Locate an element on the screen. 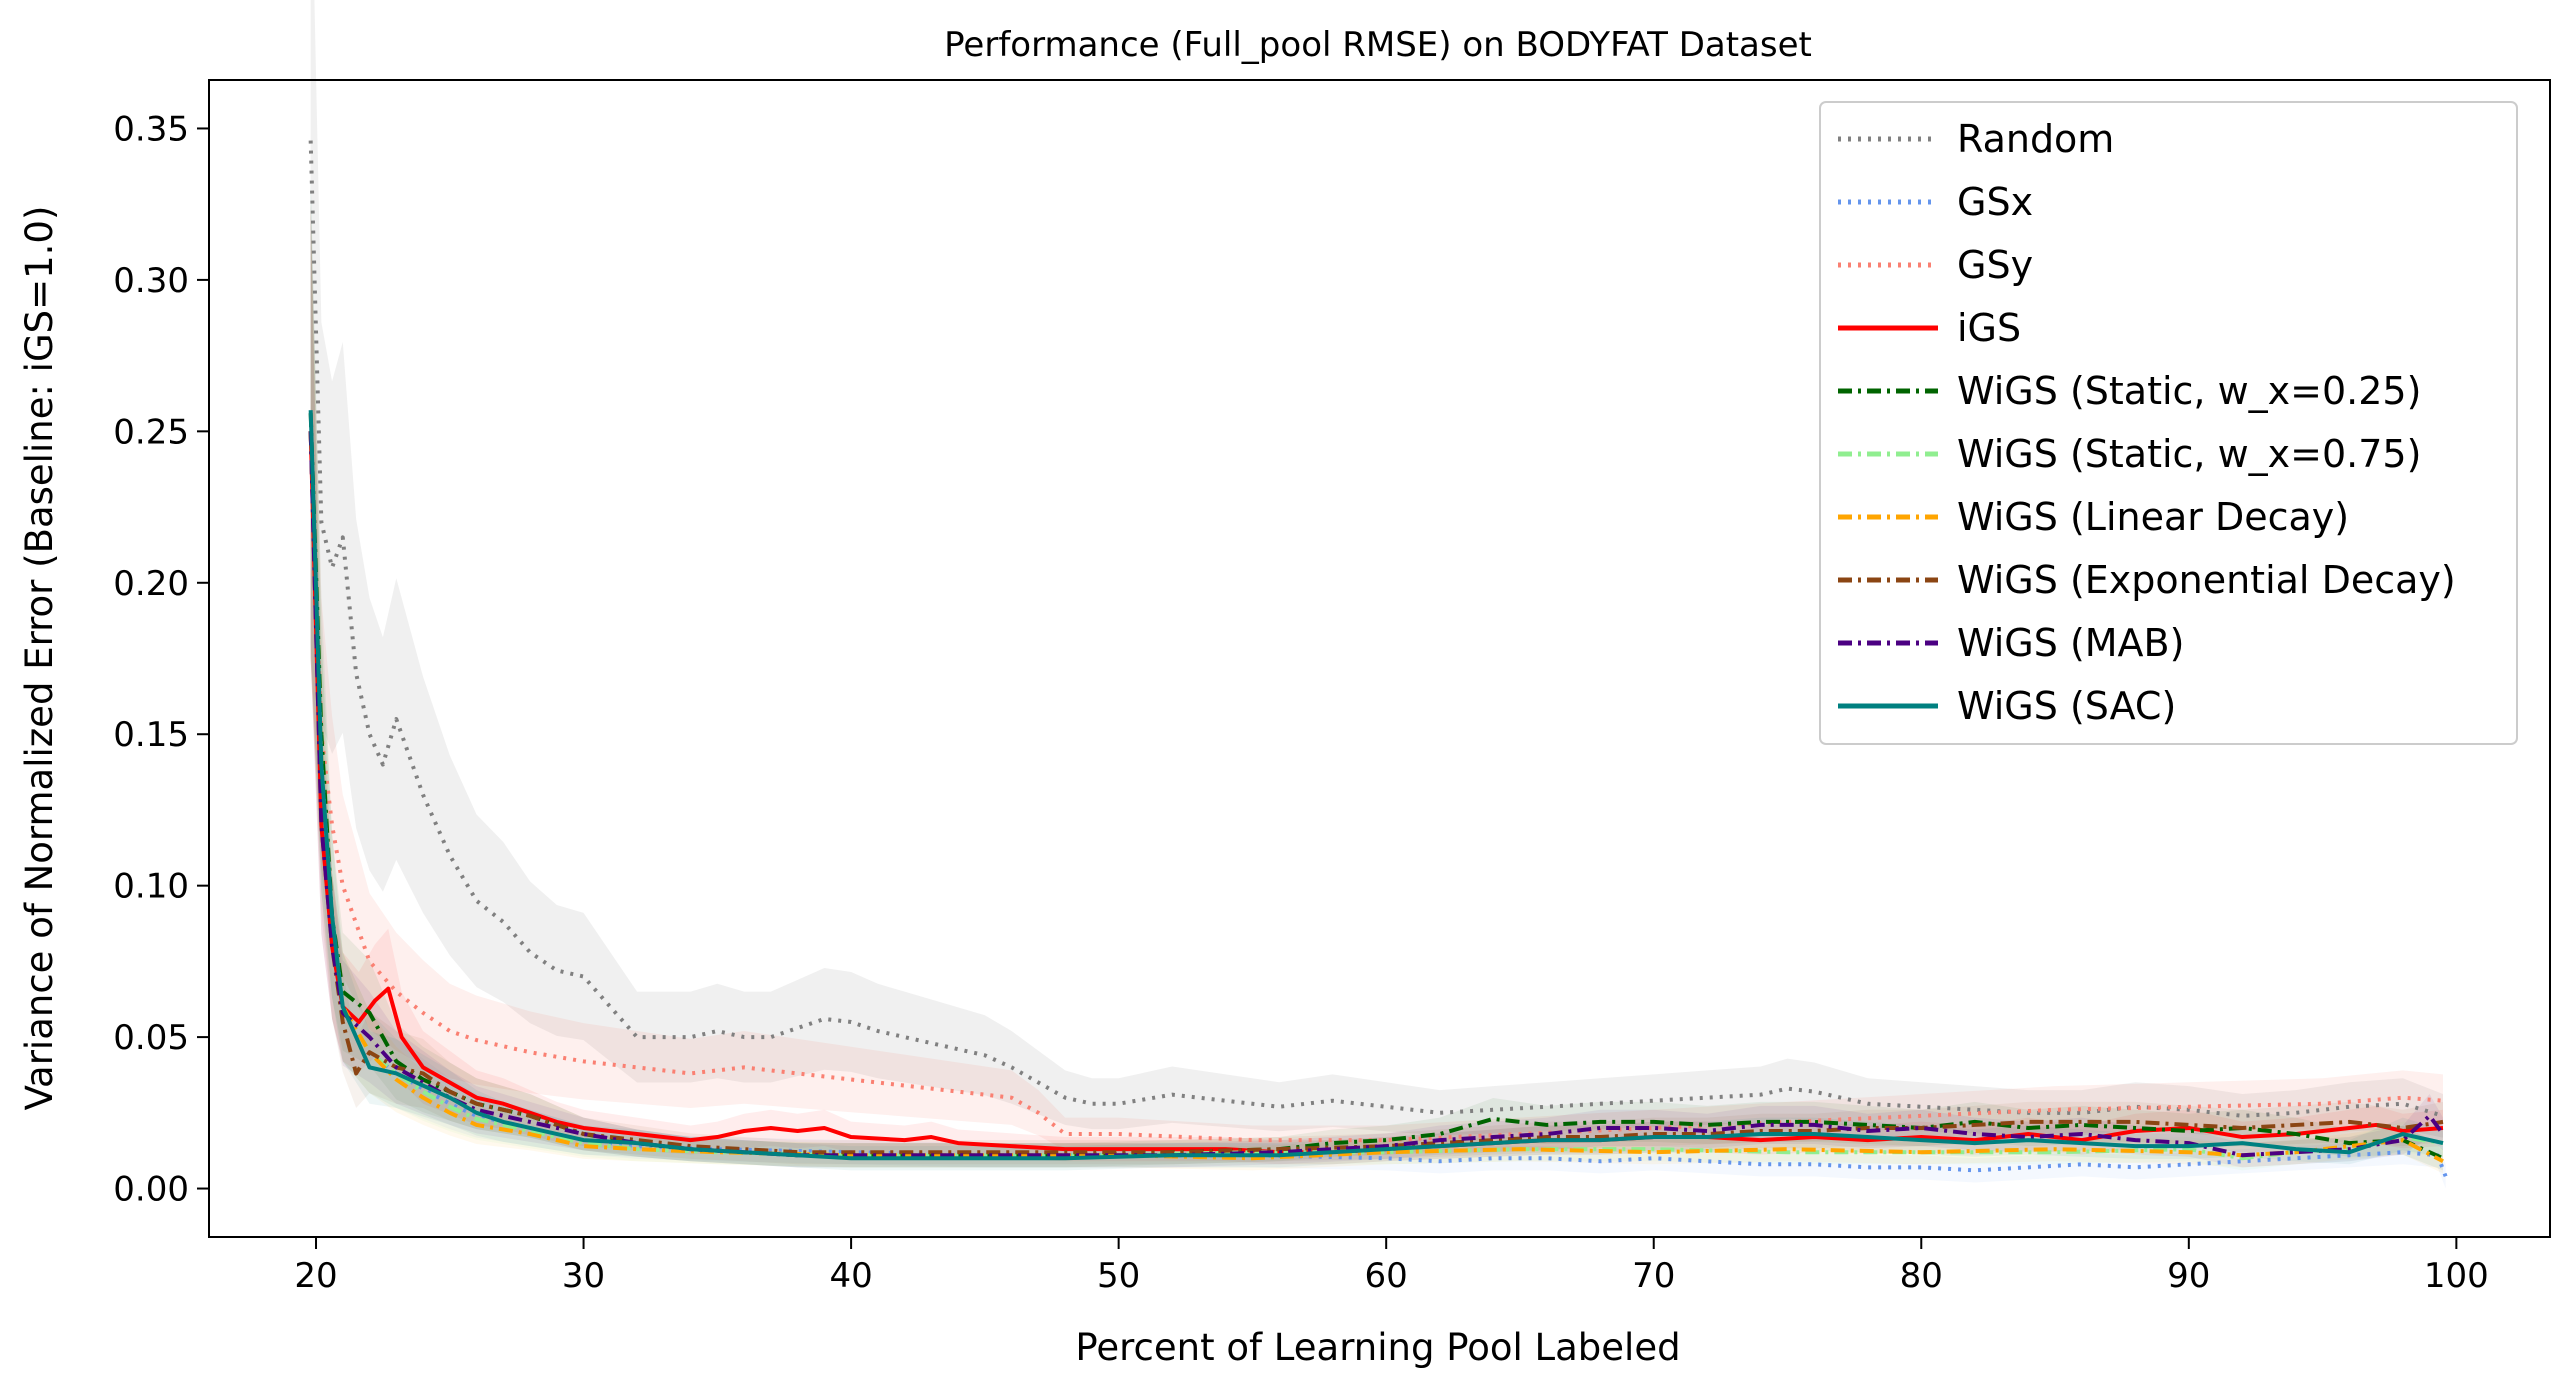 Image resolution: width=2565 pixels, height=1397 pixels. x-tick-label: 100 is located at coordinates (2456, 1276).